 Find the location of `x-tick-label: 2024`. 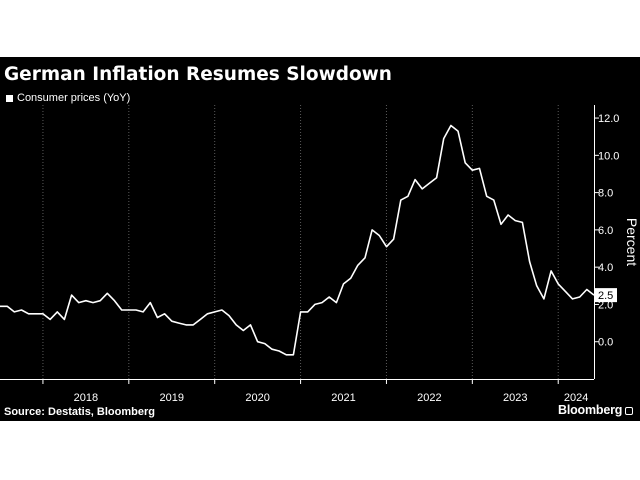

x-tick-label: 2024 is located at coordinates (576, 398).